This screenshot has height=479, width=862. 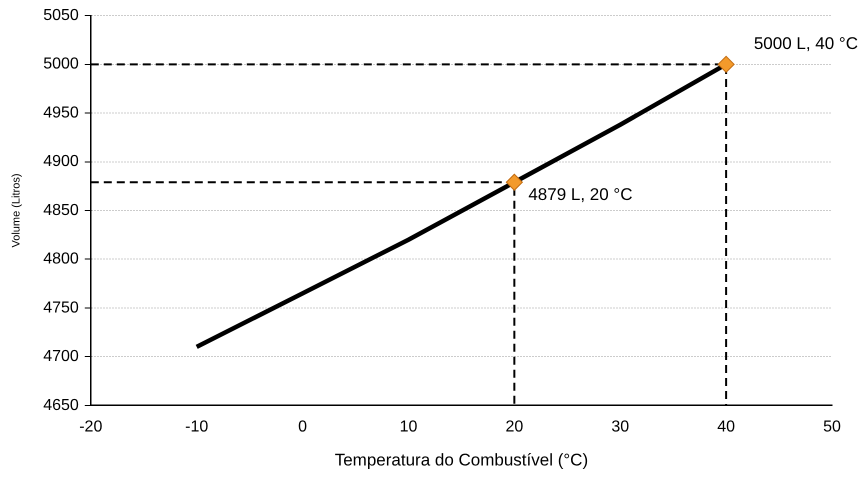 I want to click on y-tick-label: 5000, so click(x=61, y=64).